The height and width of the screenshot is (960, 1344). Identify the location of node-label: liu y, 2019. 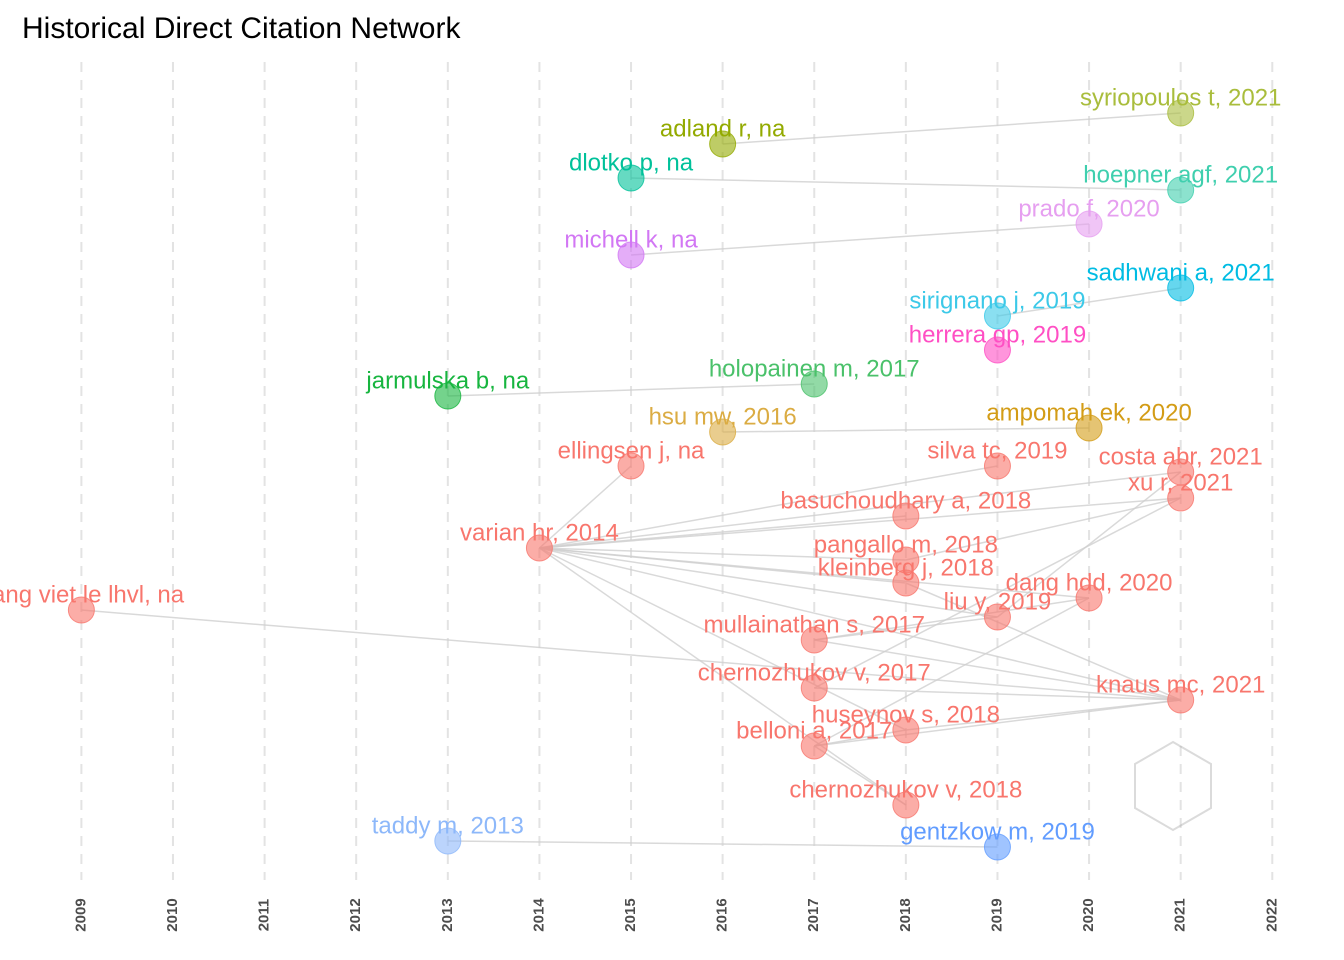
(998, 601).